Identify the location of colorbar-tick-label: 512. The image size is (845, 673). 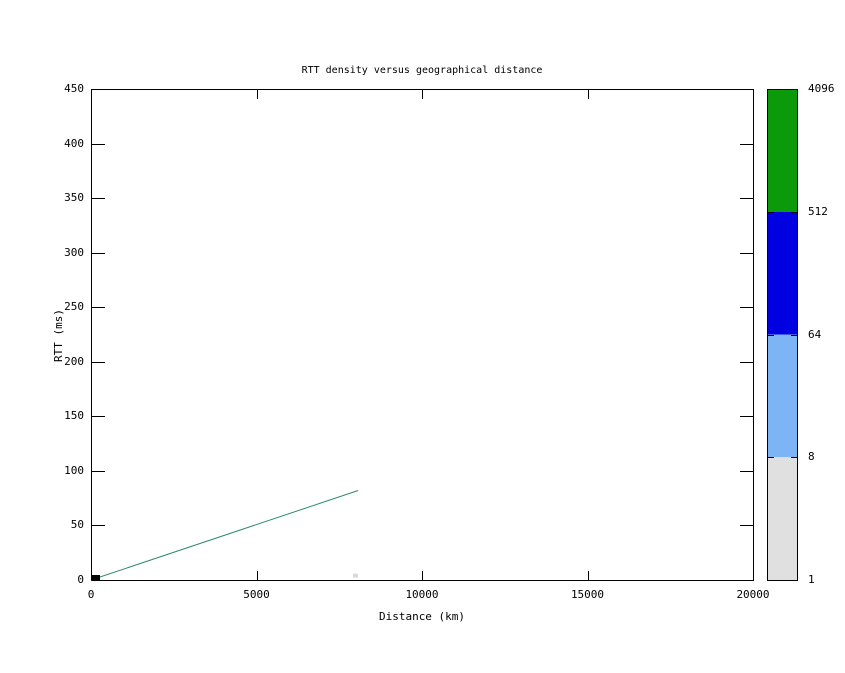
(818, 211).